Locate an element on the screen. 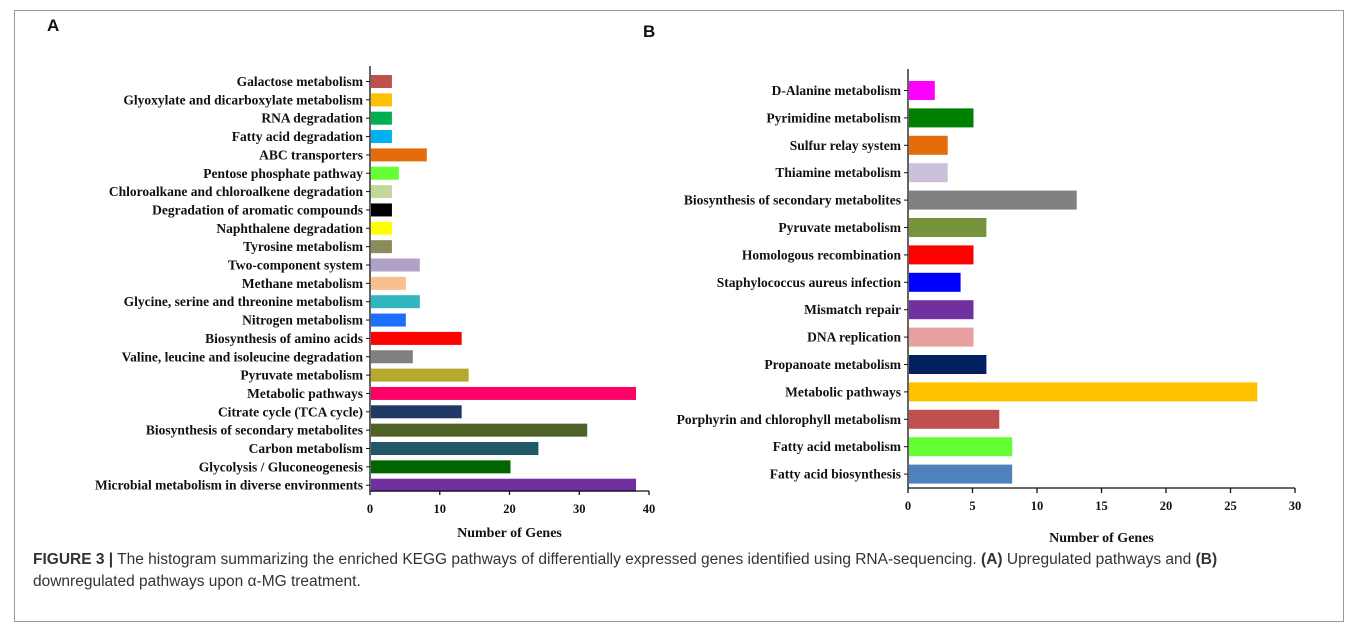  chart-a-x-tick-label: 20 is located at coordinates (509, 509).